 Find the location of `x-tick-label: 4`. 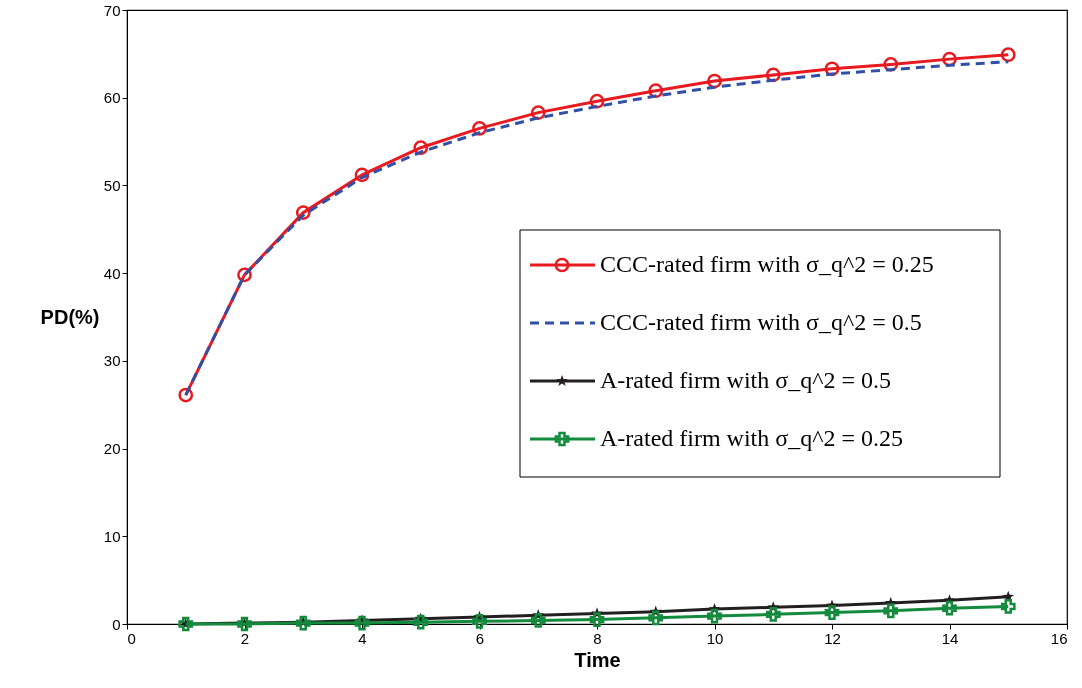

x-tick-label: 4 is located at coordinates (362, 638).